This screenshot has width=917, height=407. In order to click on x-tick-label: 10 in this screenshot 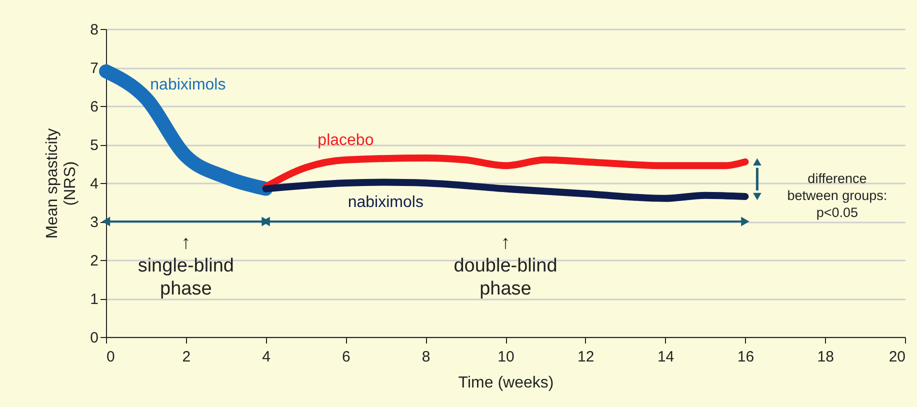, I will do `click(506, 357)`.